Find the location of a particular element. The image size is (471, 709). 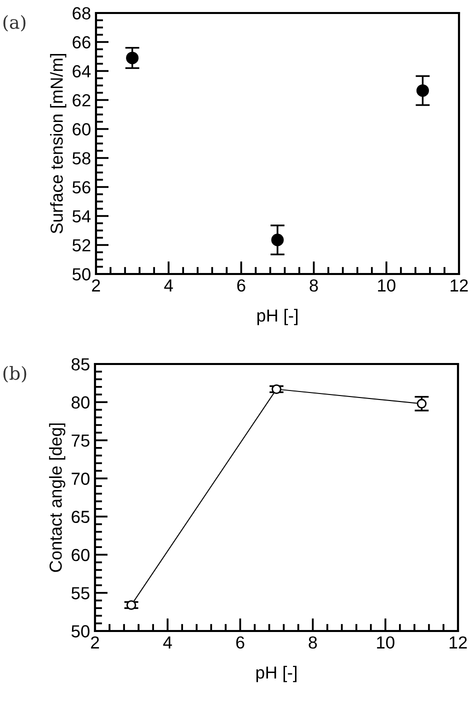

y-tick-label: 64 is located at coordinates (81, 71).